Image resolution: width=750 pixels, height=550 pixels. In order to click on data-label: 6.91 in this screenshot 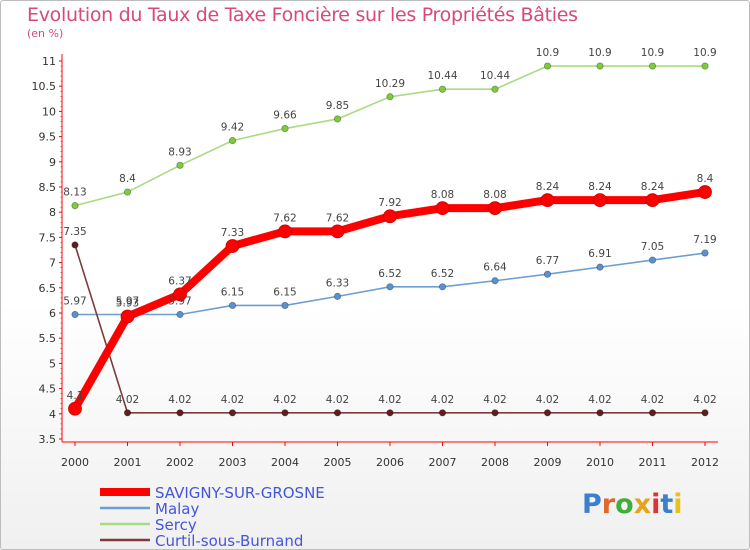, I will do `click(599, 254)`.